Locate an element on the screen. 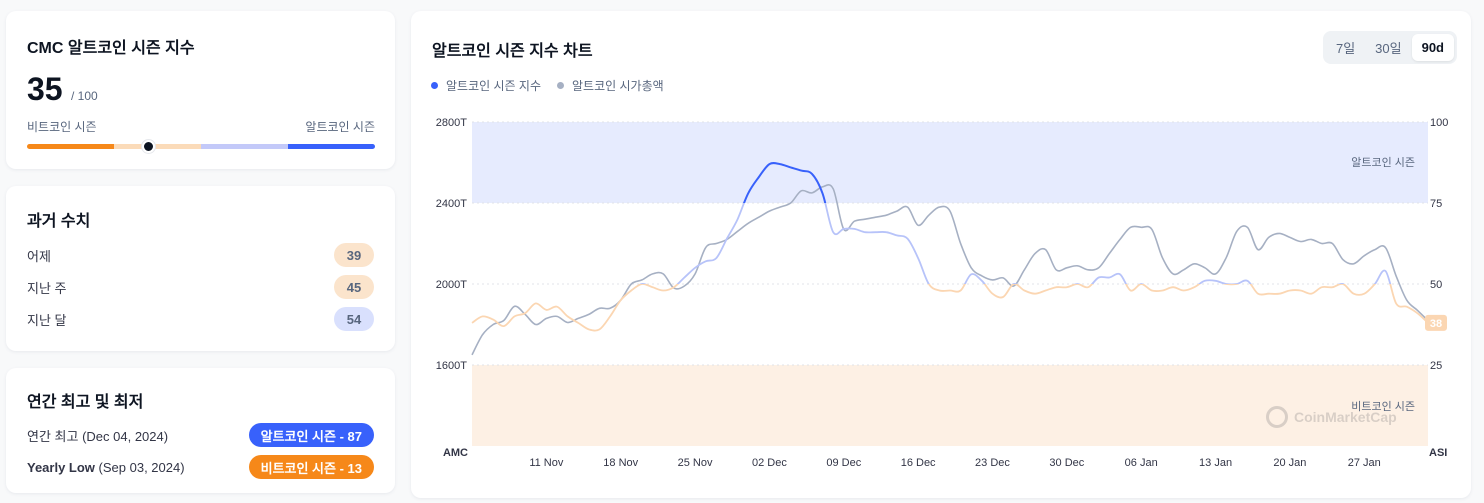  current-value-label: 38 is located at coordinates (1436, 324).